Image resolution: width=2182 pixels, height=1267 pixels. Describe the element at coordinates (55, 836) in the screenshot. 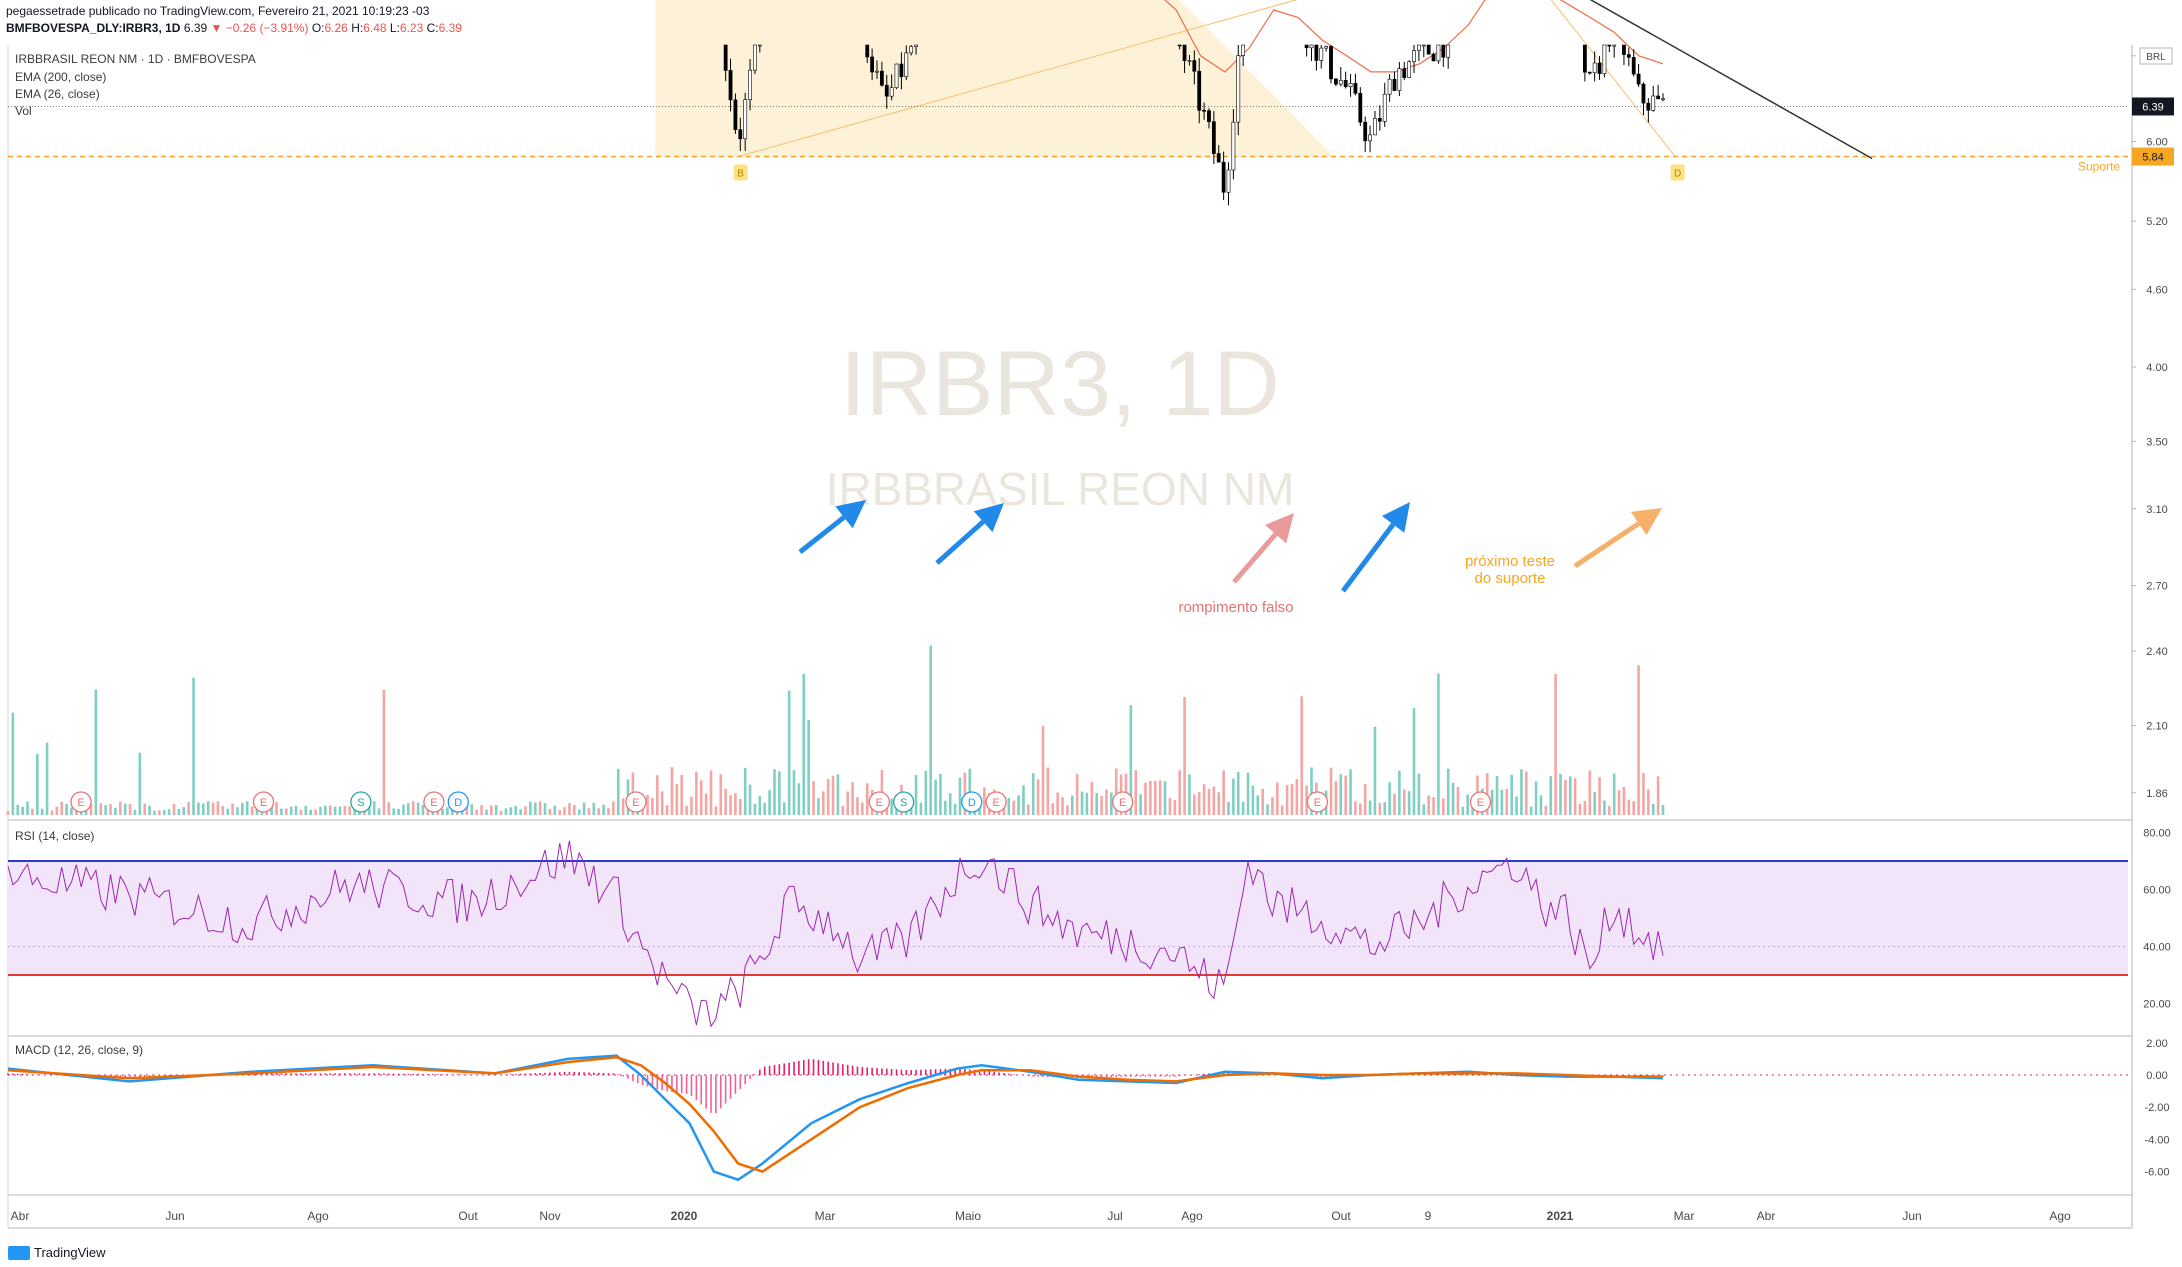

I see `rsi-panel-label: RSI (14, close)` at that location.